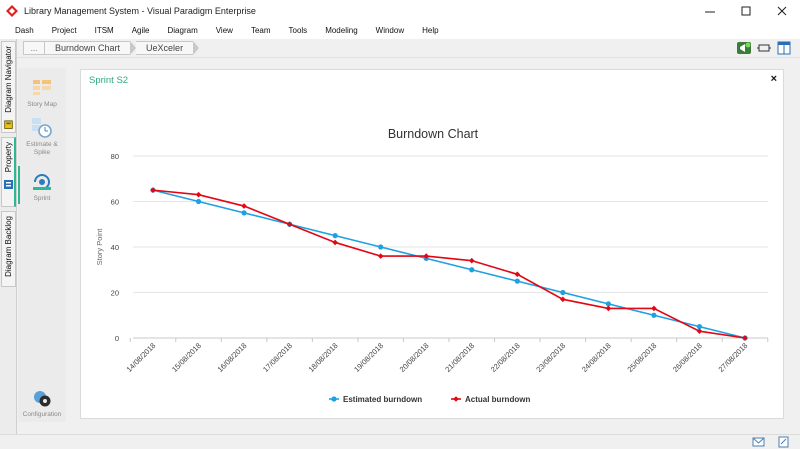 The width and height of the screenshot is (800, 449). I want to click on close-icon, so click(782, 11).